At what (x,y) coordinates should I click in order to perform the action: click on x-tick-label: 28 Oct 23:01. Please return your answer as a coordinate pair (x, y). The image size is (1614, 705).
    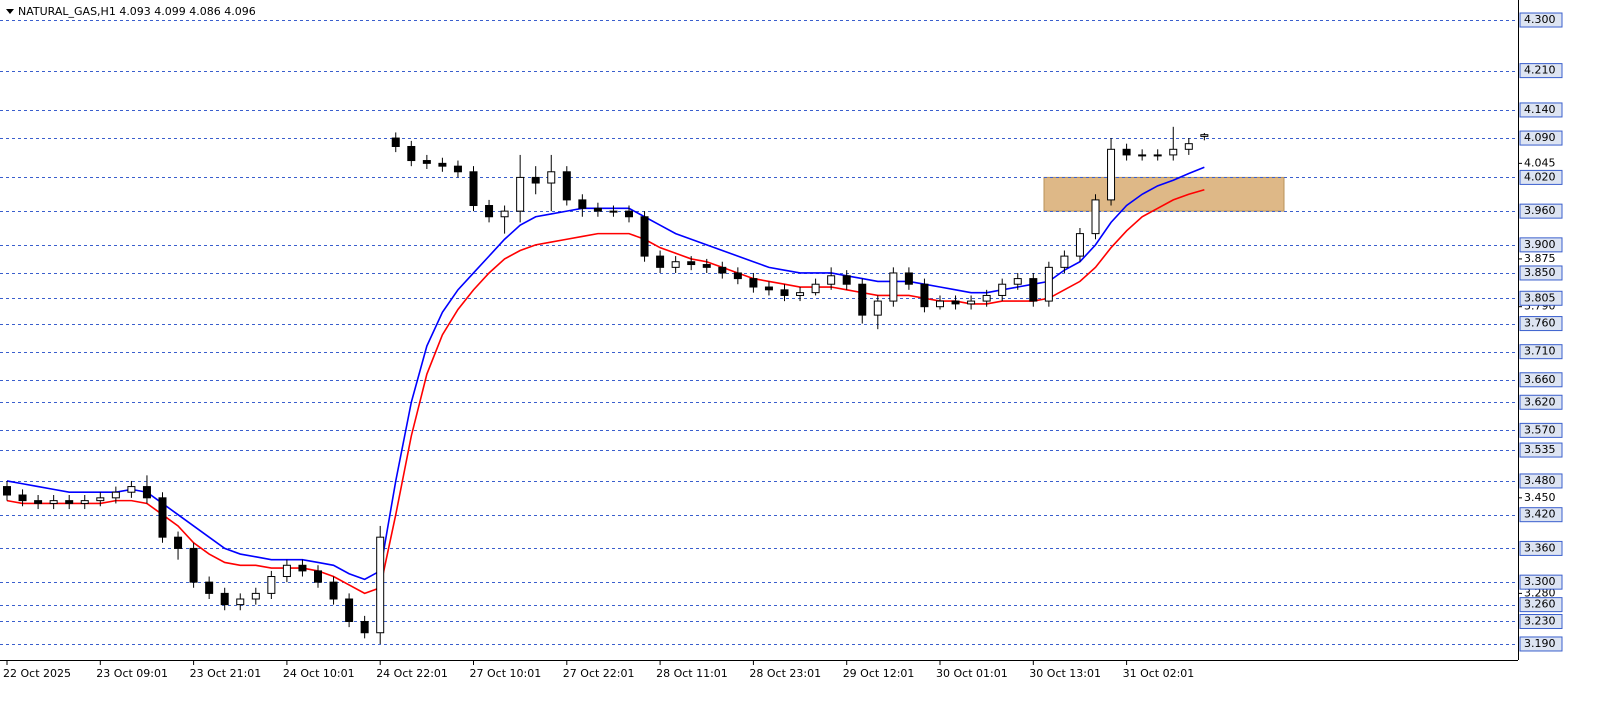
    Looking at the image, I should click on (785, 673).